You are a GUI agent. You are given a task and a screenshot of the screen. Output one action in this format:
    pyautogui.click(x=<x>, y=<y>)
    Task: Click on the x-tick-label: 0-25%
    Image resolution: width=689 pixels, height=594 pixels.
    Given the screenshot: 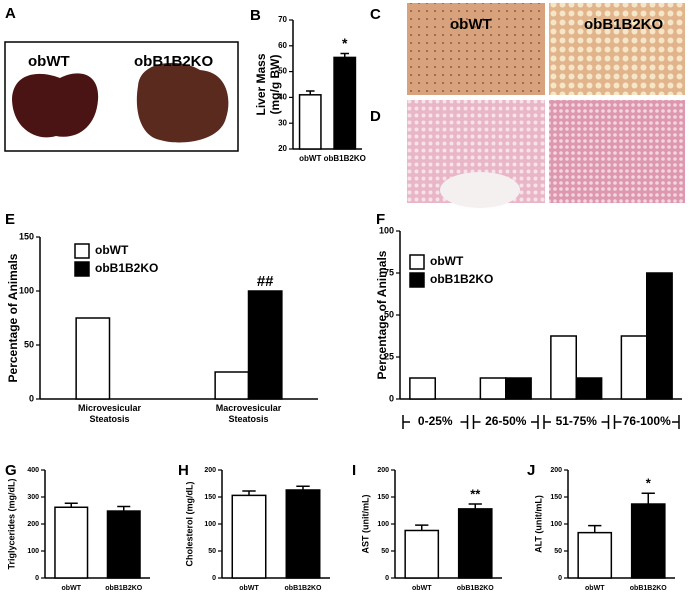 What is the action you would take?
    pyautogui.click(x=435, y=421)
    